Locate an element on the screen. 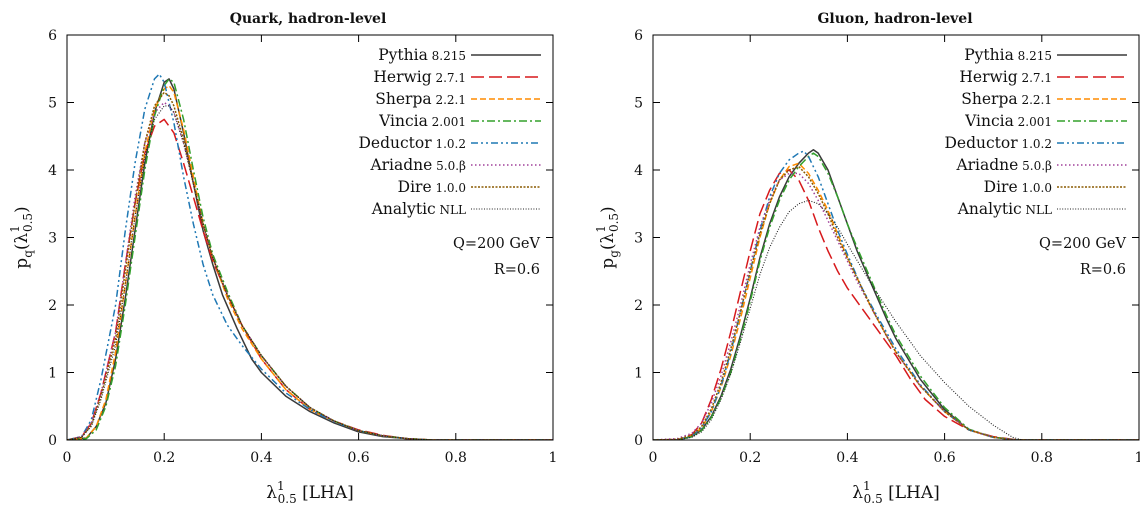 The width and height of the screenshot is (1140, 505). chart-title: Gluon, hadron-level is located at coordinates (894, 19).